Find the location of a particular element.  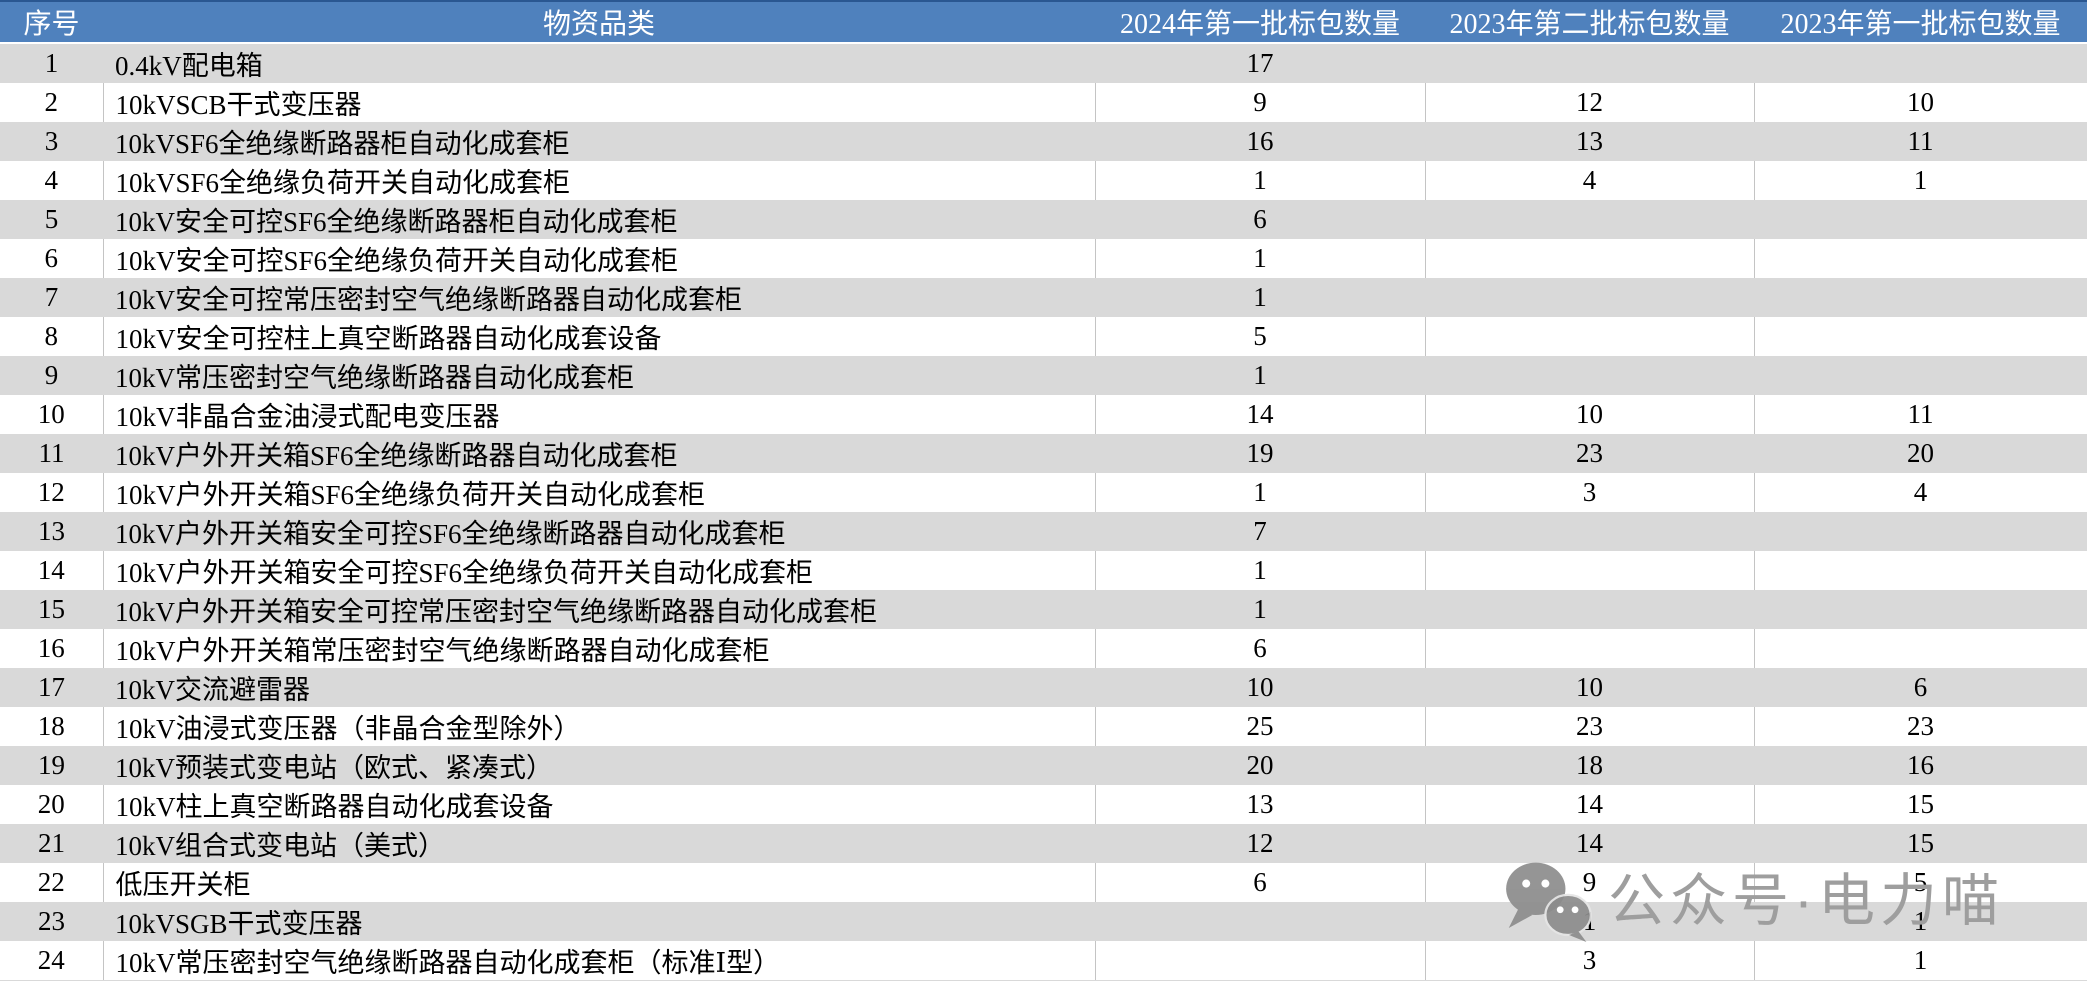

cell-serial-number: 8 is located at coordinates (51, 336).